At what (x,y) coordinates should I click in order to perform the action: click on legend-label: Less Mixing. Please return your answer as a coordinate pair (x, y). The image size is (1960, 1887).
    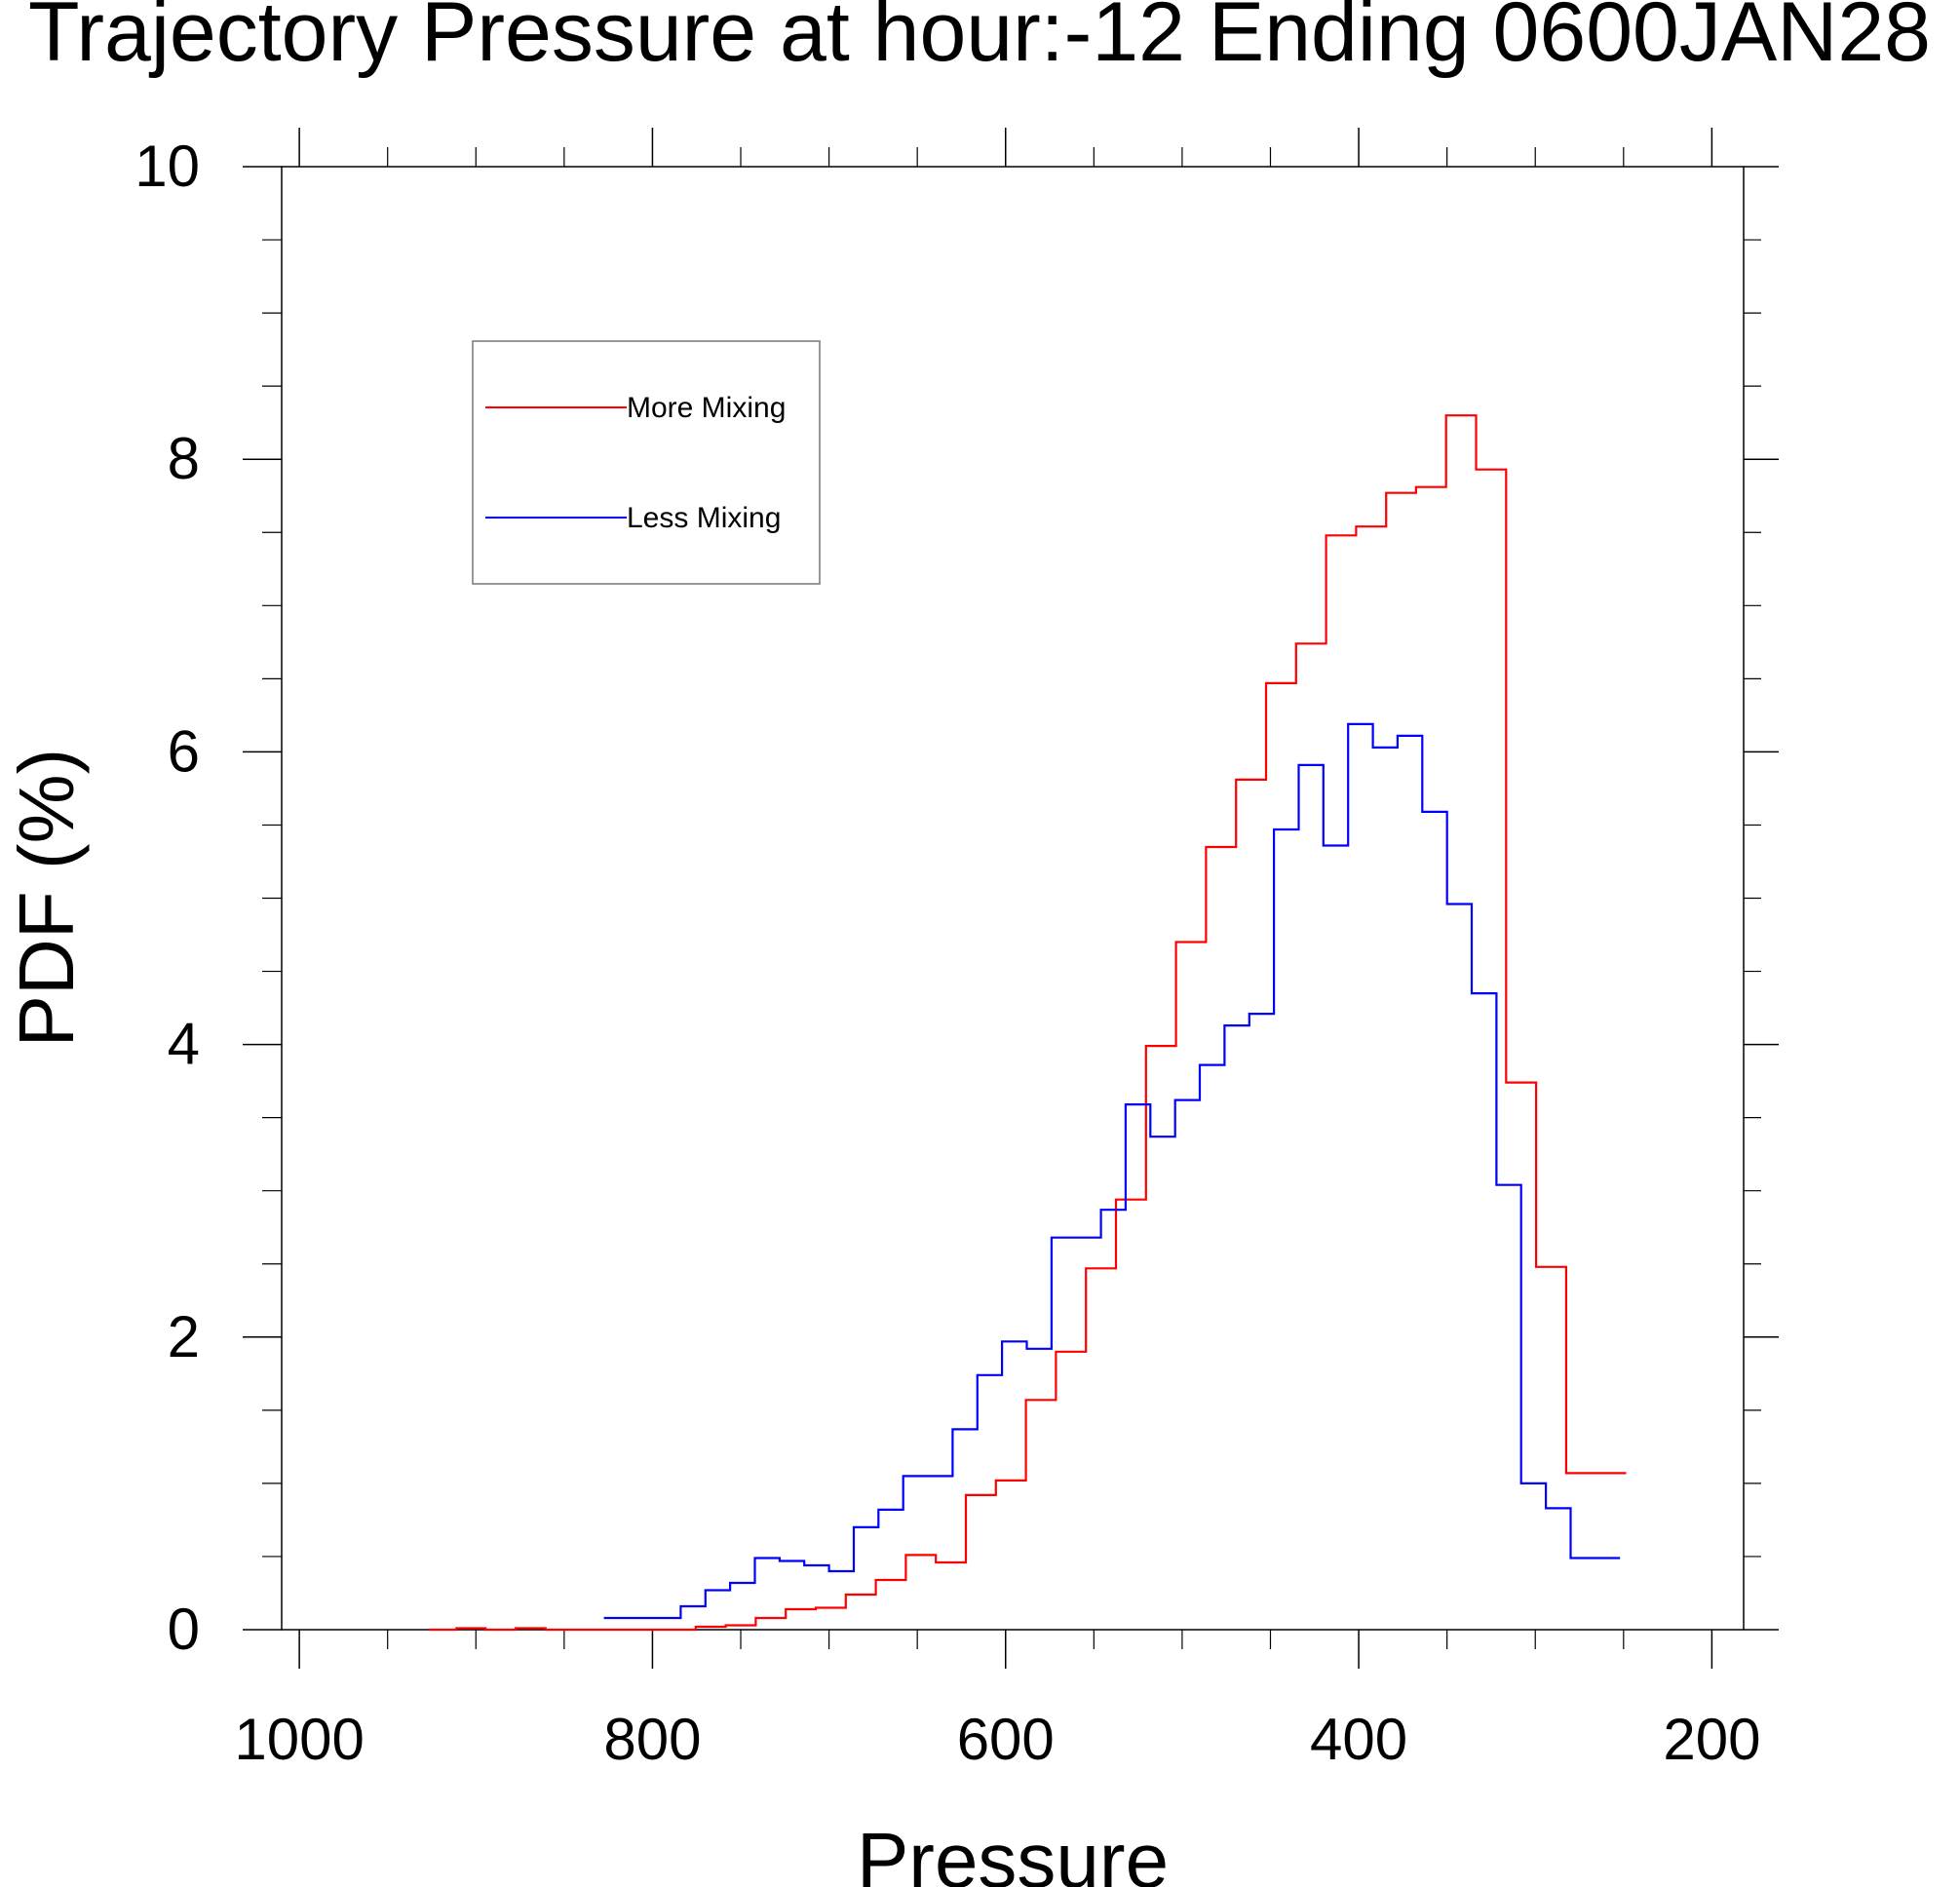
    Looking at the image, I should click on (704, 518).